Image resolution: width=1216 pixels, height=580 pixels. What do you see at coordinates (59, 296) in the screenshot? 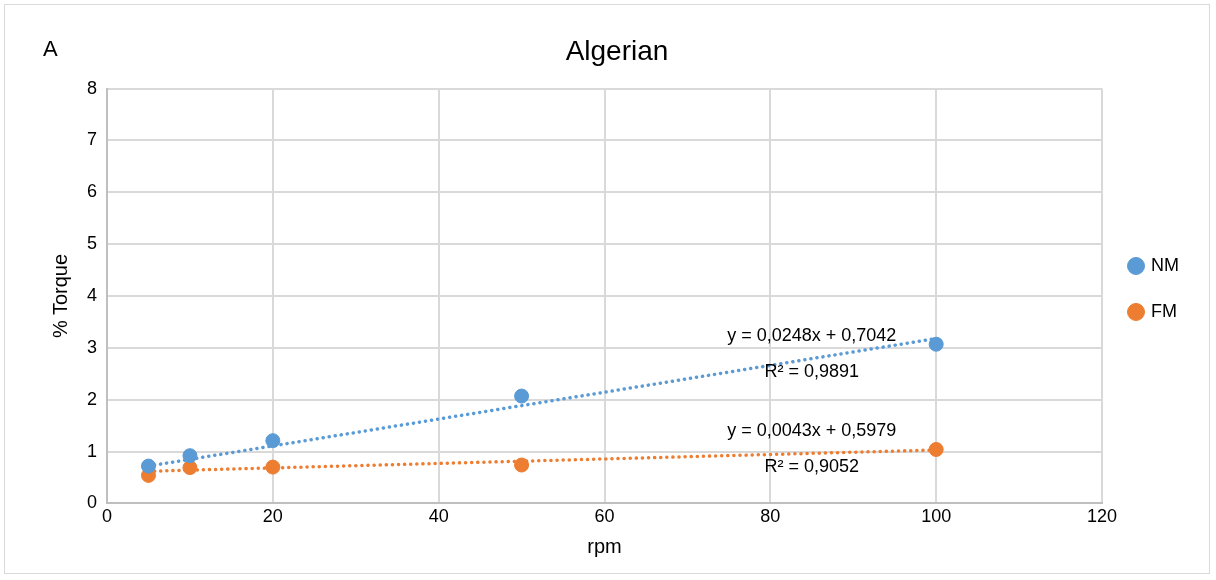
I see `y-axis-title: % Torque` at bounding box center [59, 296].